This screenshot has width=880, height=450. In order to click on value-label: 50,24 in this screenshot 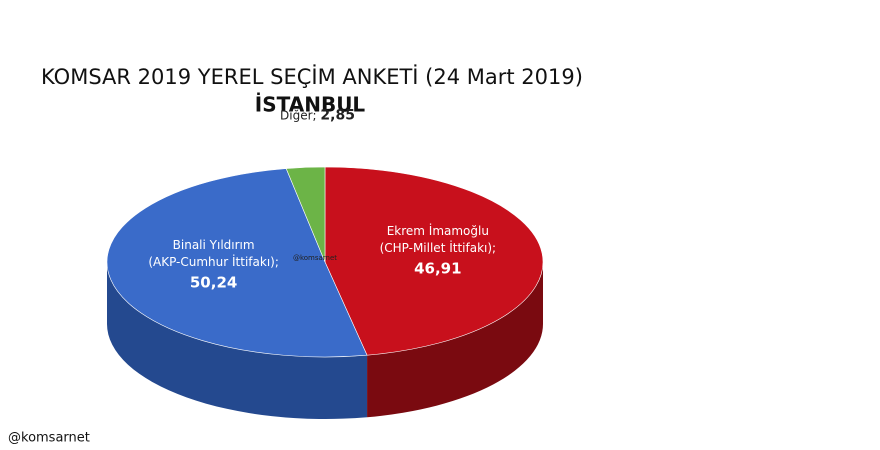, I will do `click(213, 283)`.